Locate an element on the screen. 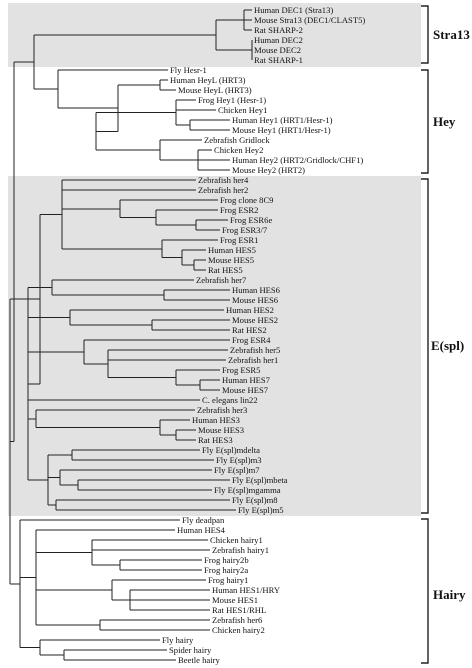 The height and width of the screenshot is (668, 472). leaf-label: C. elegans lin22 is located at coordinates (230, 400).